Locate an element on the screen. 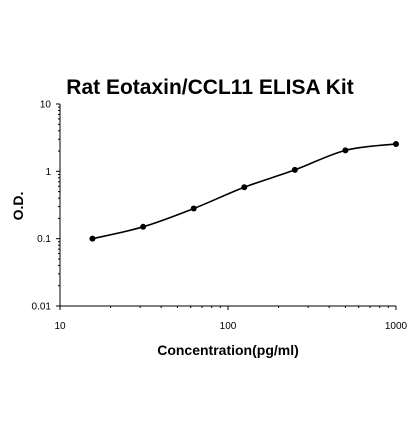 This screenshot has width=420, height=425. y-tick-label: 0.1 is located at coordinates (44, 239).